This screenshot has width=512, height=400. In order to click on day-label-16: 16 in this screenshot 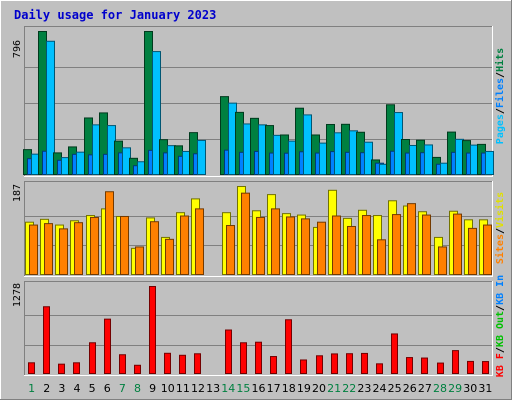, I will do `click(259, 388)`.